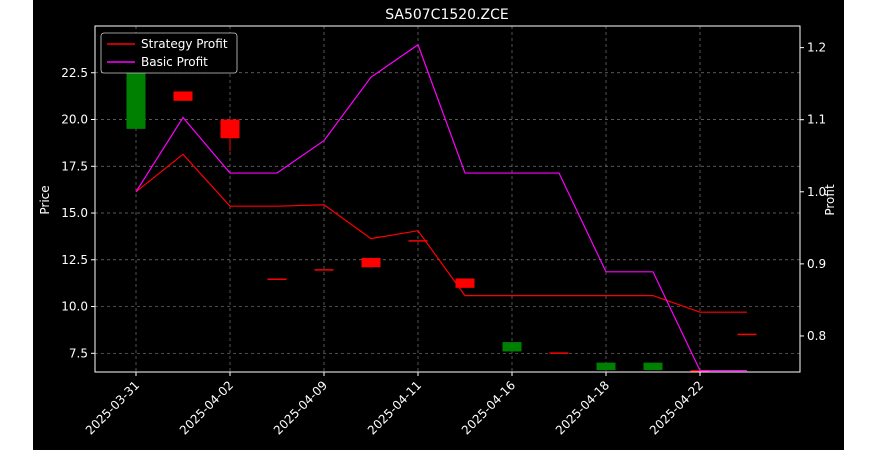 This screenshot has height=450, width=878. I want to click on x-tick-label: 2025-04-02, so click(206, 407).